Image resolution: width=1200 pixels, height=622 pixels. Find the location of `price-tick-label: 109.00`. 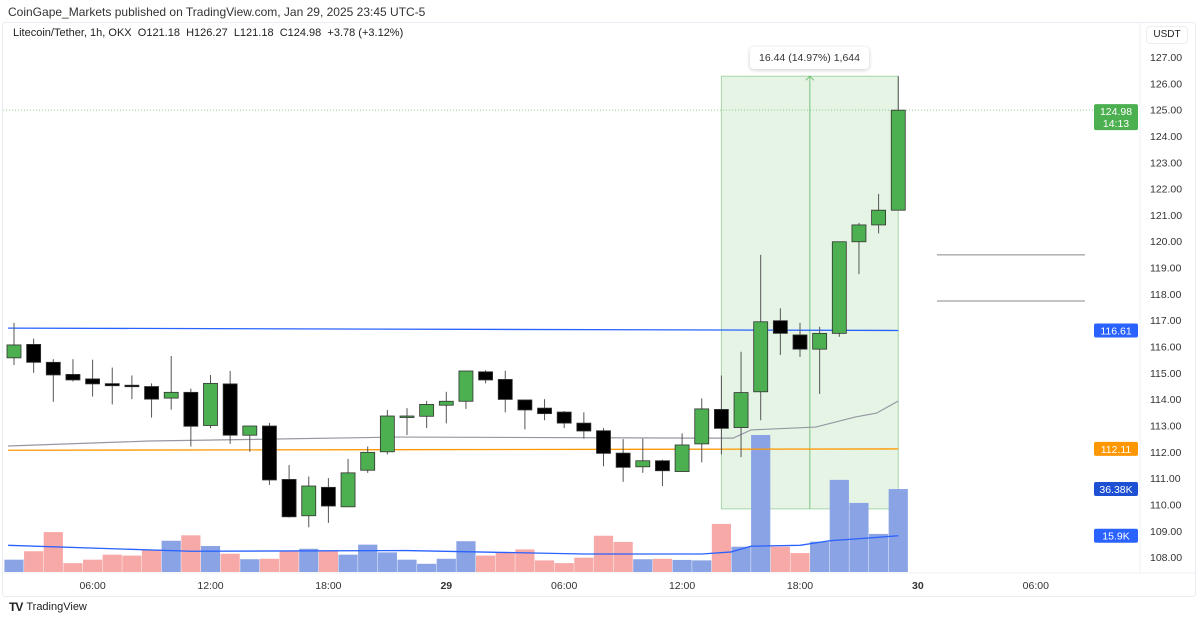

price-tick-label: 109.00 is located at coordinates (1166, 532).